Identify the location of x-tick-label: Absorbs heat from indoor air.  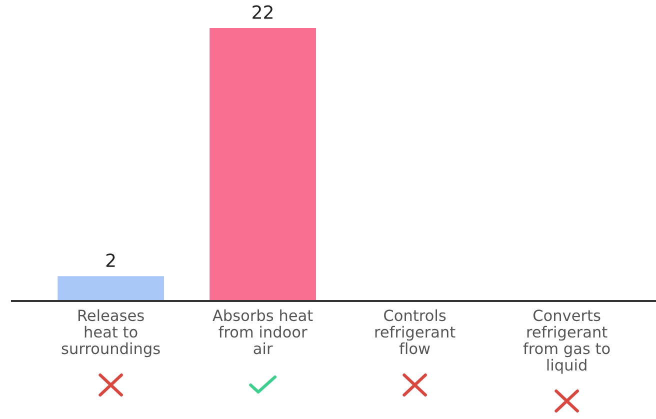
(262, 331).